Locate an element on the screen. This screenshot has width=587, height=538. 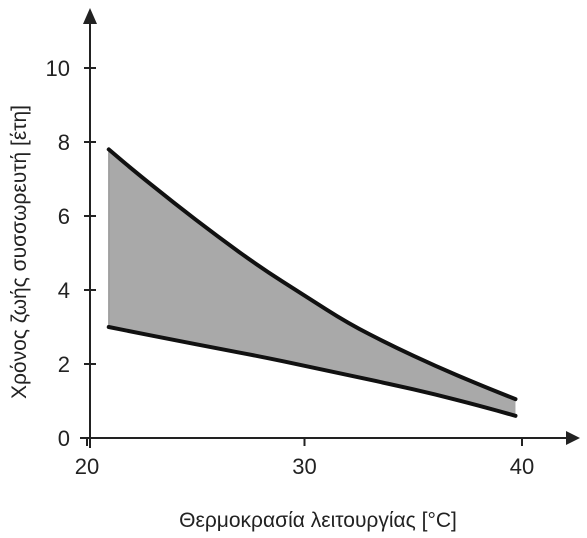
x-tick-label: 20 is located at coordinates (87, 466).